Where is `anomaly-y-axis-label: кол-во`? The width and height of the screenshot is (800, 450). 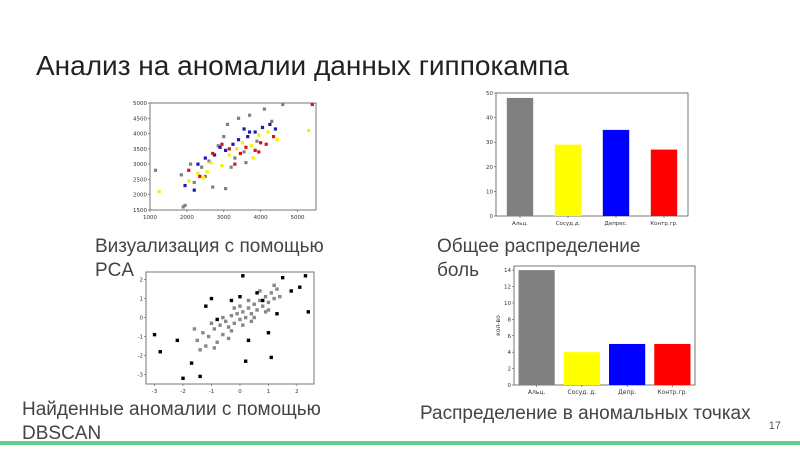 anomaly-y-axis-label: кол-во is located at coordinates (498, 325).